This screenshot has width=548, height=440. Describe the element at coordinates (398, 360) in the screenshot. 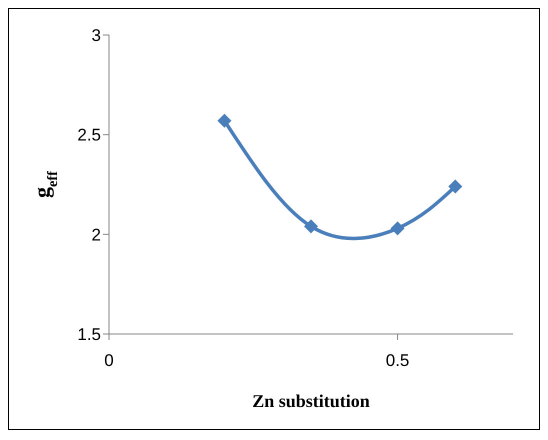

I see `x-tick-label: 0.5` at that location.